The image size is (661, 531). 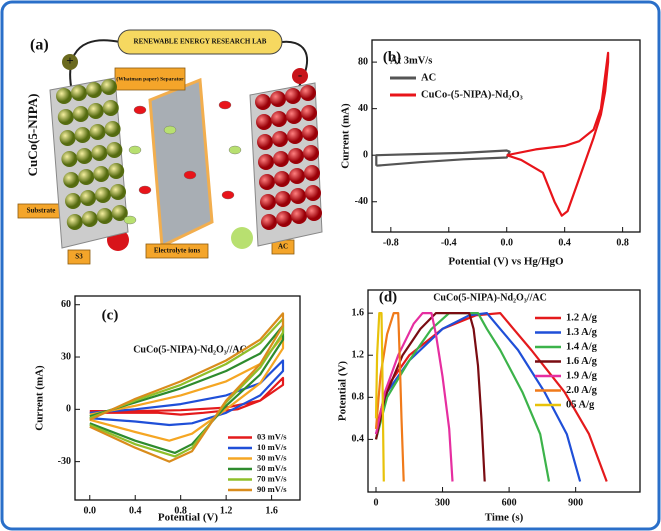 What do you see at coordinates (582, 361) in the screenshot?
I see `legend-label: 1.6 A/g` at bounding box center [582, 361].